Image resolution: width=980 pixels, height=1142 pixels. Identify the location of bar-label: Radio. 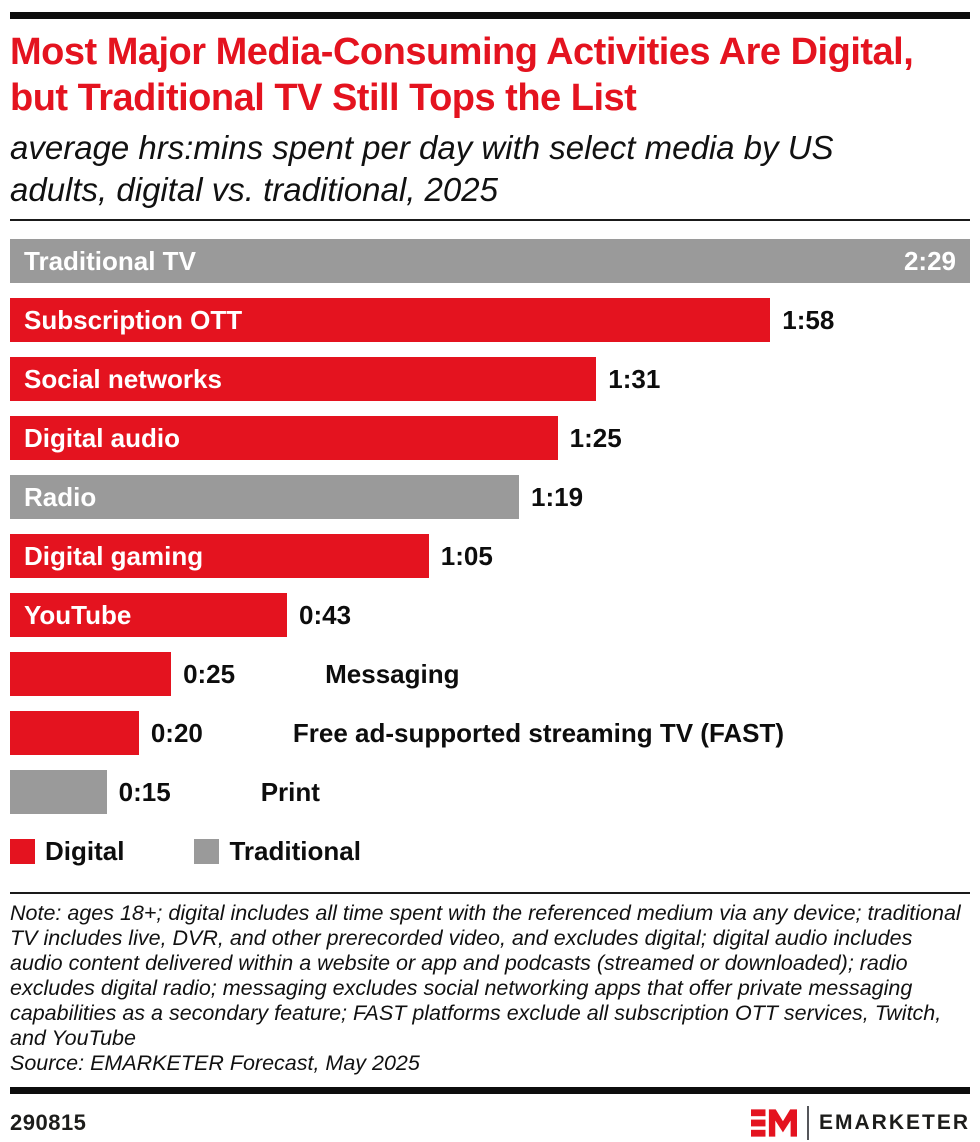
(60, 496).